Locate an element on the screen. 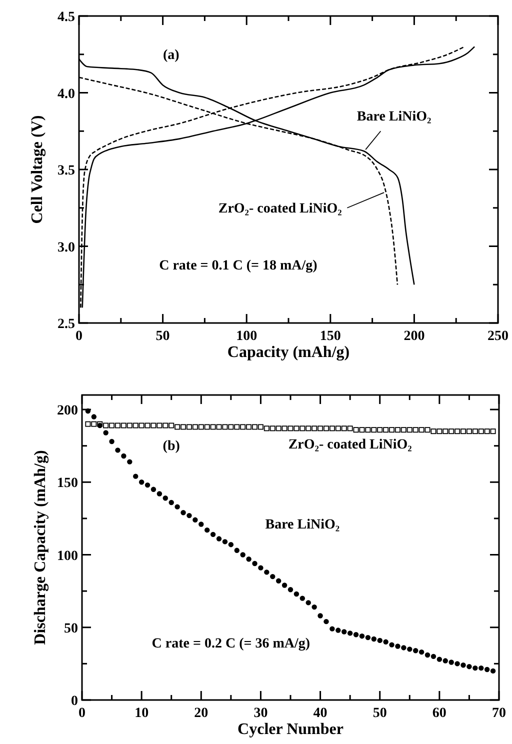  y-tick-label: 0 is located at coordinates (74, 701).